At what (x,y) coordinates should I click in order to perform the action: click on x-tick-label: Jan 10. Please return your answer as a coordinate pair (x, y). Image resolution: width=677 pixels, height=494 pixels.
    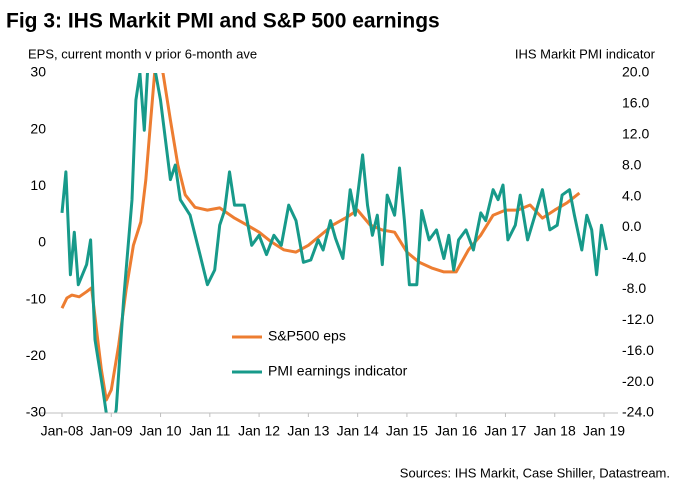
    Looking at the image, I should click on (161, 431).